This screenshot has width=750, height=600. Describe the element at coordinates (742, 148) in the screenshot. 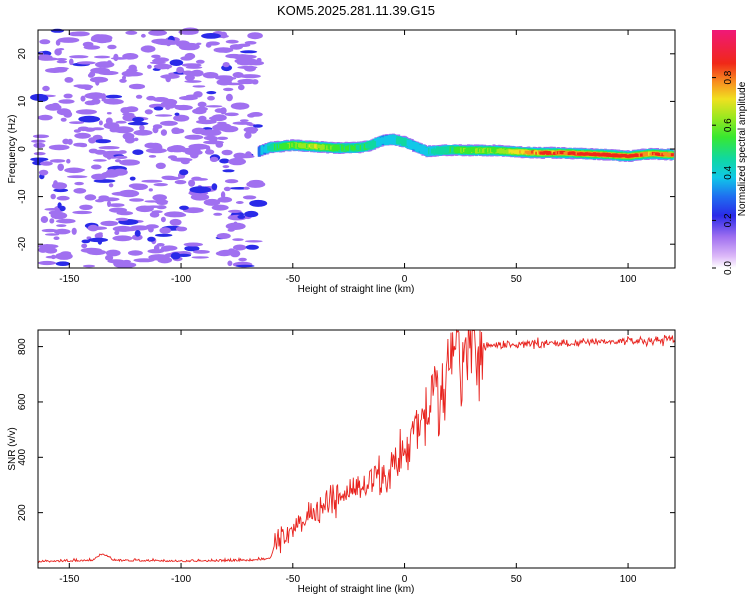

I see `colorbar-label: Normalized spectral amplitude` at that location.